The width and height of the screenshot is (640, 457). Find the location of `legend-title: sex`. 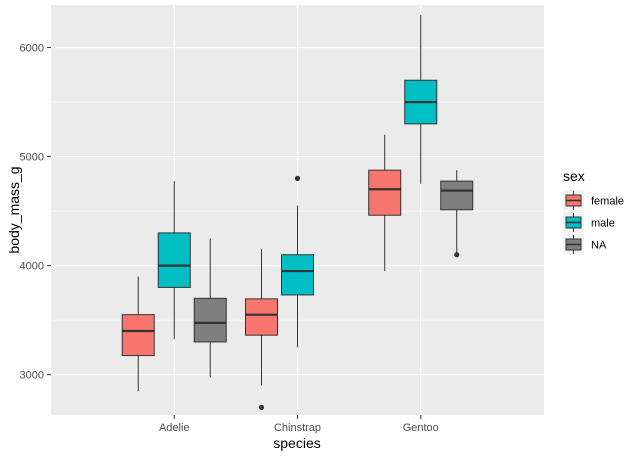

legend-title: sex is located at coordinates (574, 176).